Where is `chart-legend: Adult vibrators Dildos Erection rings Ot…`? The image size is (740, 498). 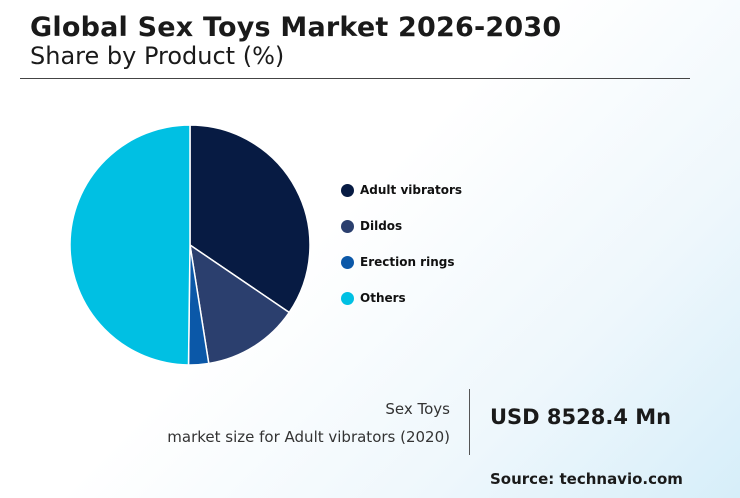 chart-legend: Adult vibrators Dildos Erection rings Ot… is located at coordinates (401, 244).